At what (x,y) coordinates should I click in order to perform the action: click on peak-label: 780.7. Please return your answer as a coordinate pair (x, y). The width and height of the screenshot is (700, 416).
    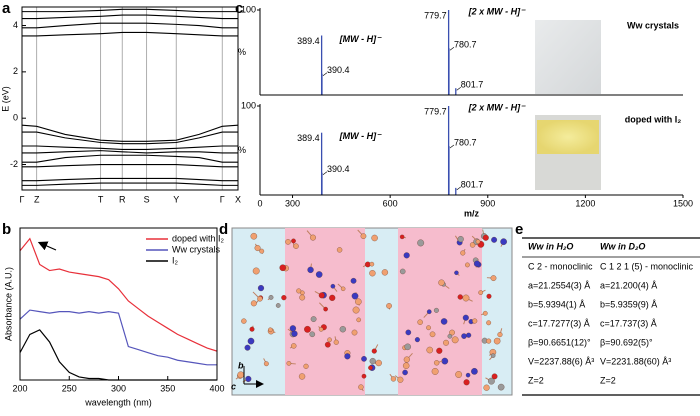
    Looking at the image, I should click on (465, 142).